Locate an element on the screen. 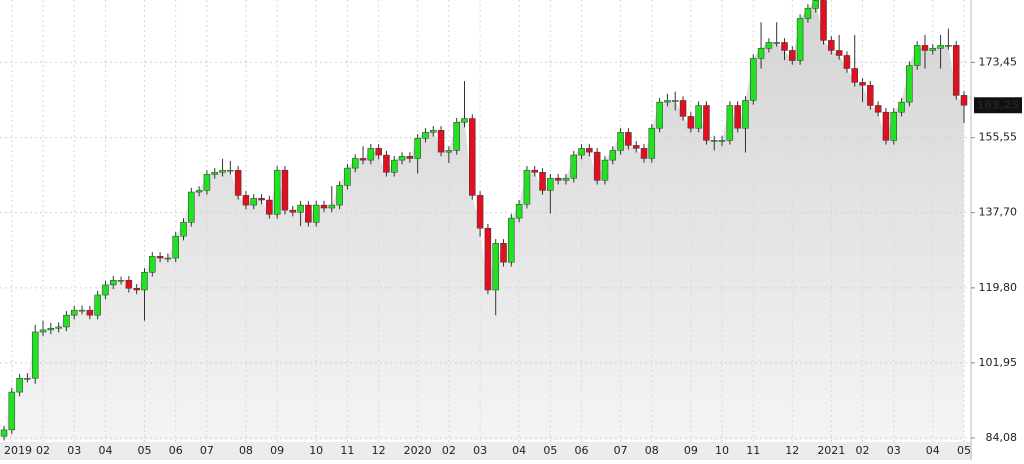 The height and width of the screenshot is (464, 1024). x-tick-label: 03 is located at coordinates (74, 450).